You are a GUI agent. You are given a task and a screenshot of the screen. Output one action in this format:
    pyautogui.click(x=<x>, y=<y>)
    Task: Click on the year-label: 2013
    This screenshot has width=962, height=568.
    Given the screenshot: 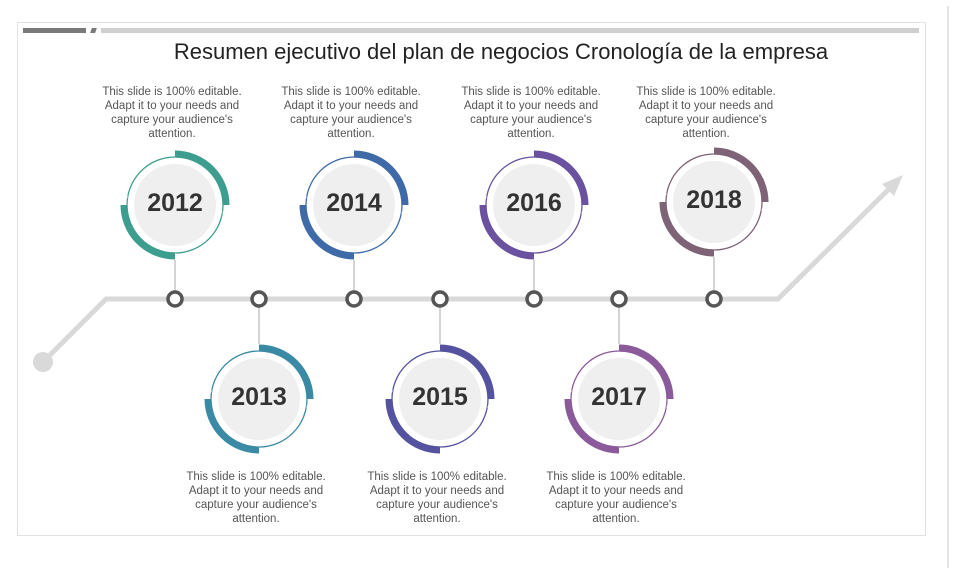 What is the action you would take?
    pyautogui.click(x=259, y=397)
    